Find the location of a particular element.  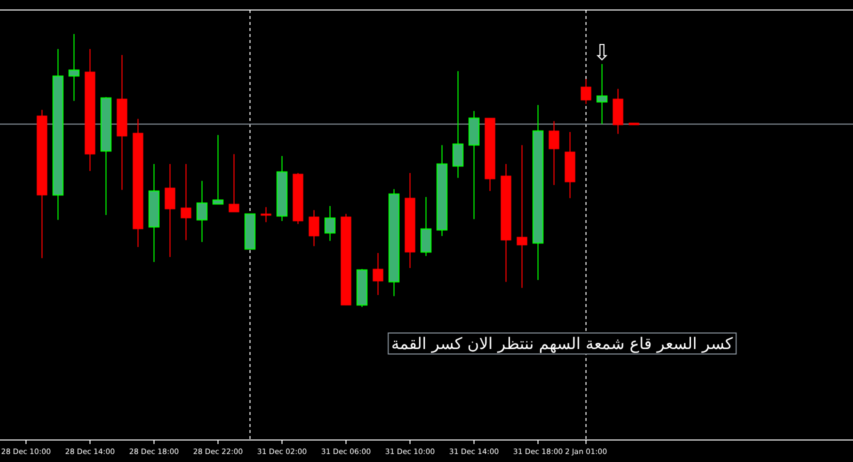

annotation: ⇩ is located at coordinates (602, 53).